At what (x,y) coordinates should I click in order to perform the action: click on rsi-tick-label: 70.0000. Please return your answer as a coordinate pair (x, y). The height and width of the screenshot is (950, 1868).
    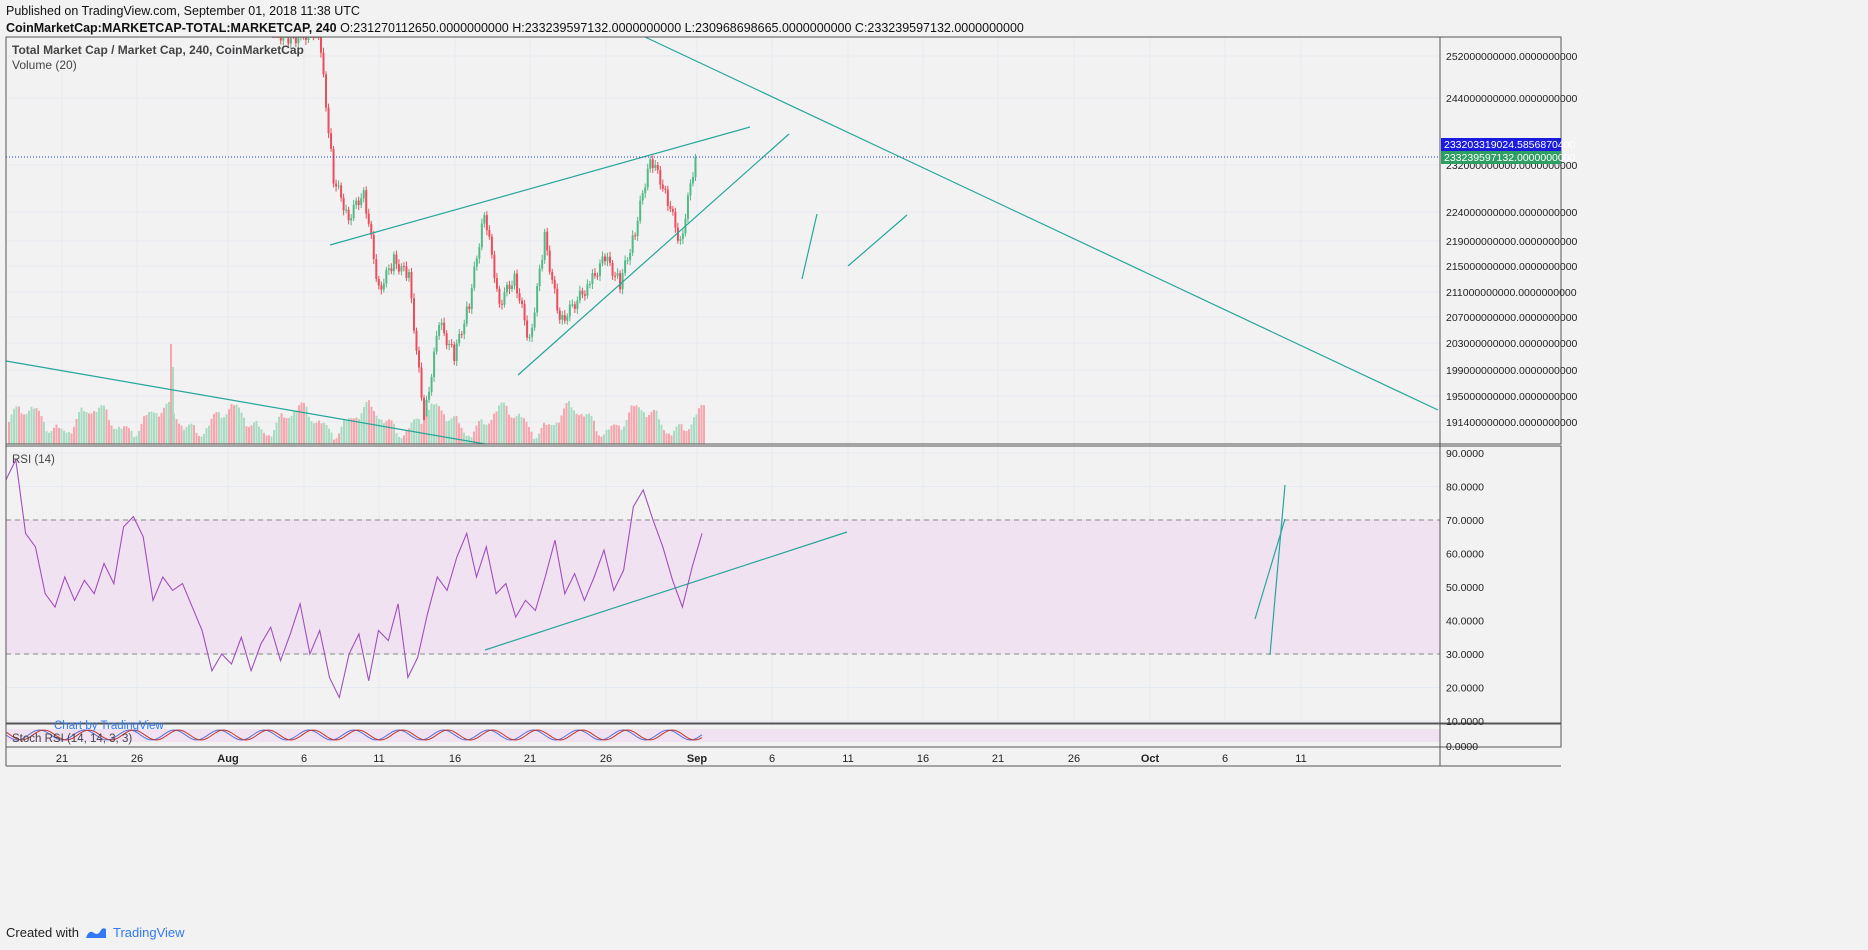
    Looking at the image, I should click on (1465, 521).